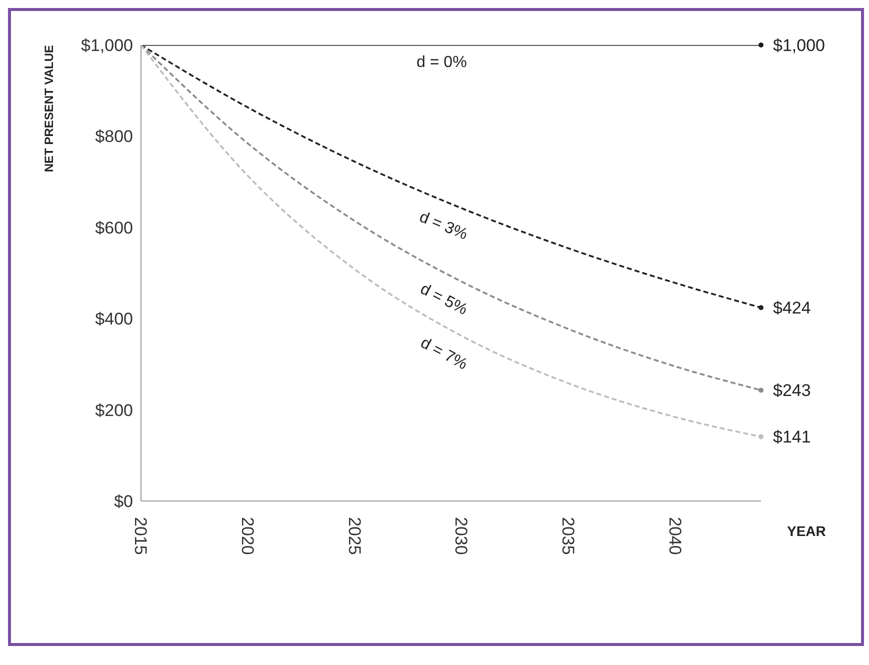  What do you see at coordinates (444, 354) in the screenshot?
I see `text: d = 7%` at bounding box center [444, 354].